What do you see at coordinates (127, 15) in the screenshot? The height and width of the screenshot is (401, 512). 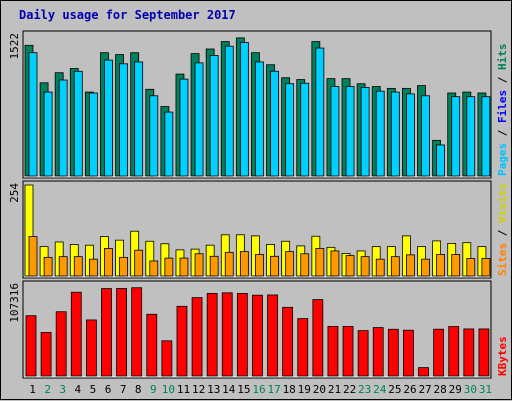 I see `chart-title: Daily usage for September 2017` at bounding box center [127, 15].